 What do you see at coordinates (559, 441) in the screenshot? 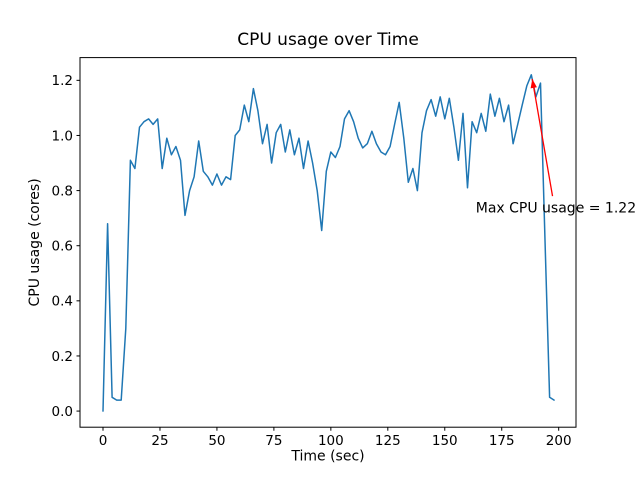
I see `x-tick-label: 200` at bounding box center [559, 441].